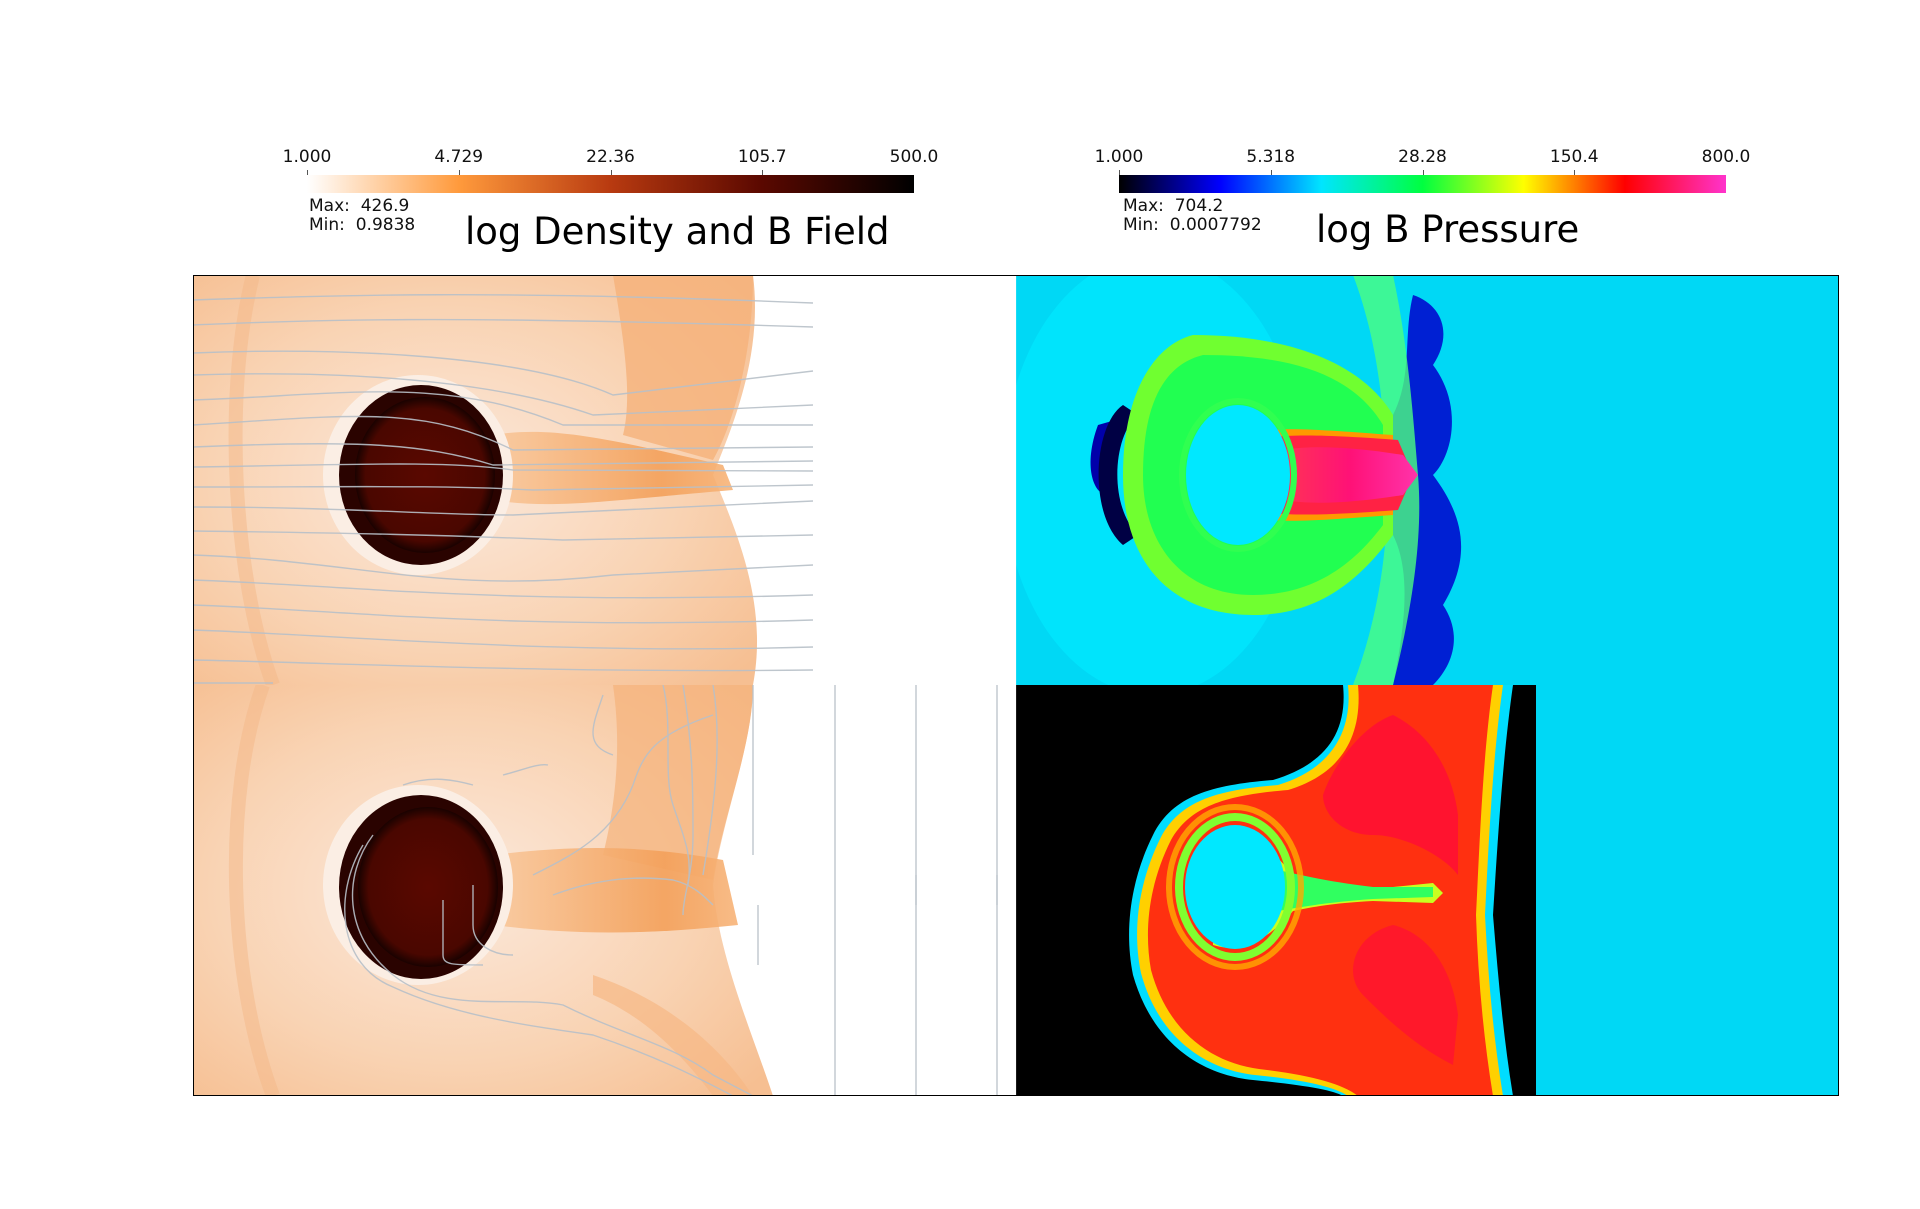  Describe the element at coordinates (327, 225) in the screenshot. I see `density-min-label: Min:` at that location.